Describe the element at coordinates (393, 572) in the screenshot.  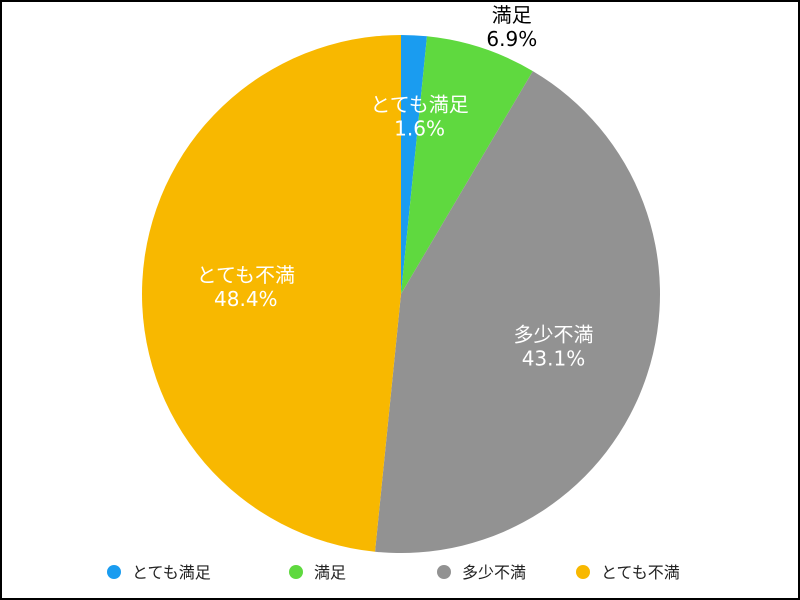
I see `legend: とても満足 満足 多少不満 とても不満` at that location.